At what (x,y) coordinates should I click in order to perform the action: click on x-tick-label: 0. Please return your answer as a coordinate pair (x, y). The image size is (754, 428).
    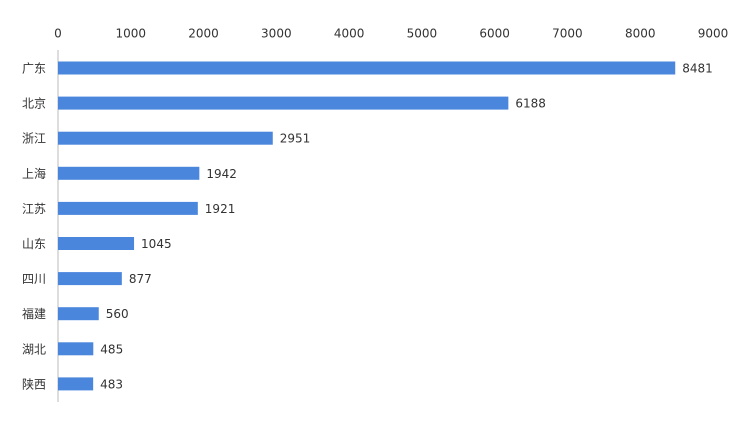
    Looking at the image, I should click on (58, 34).